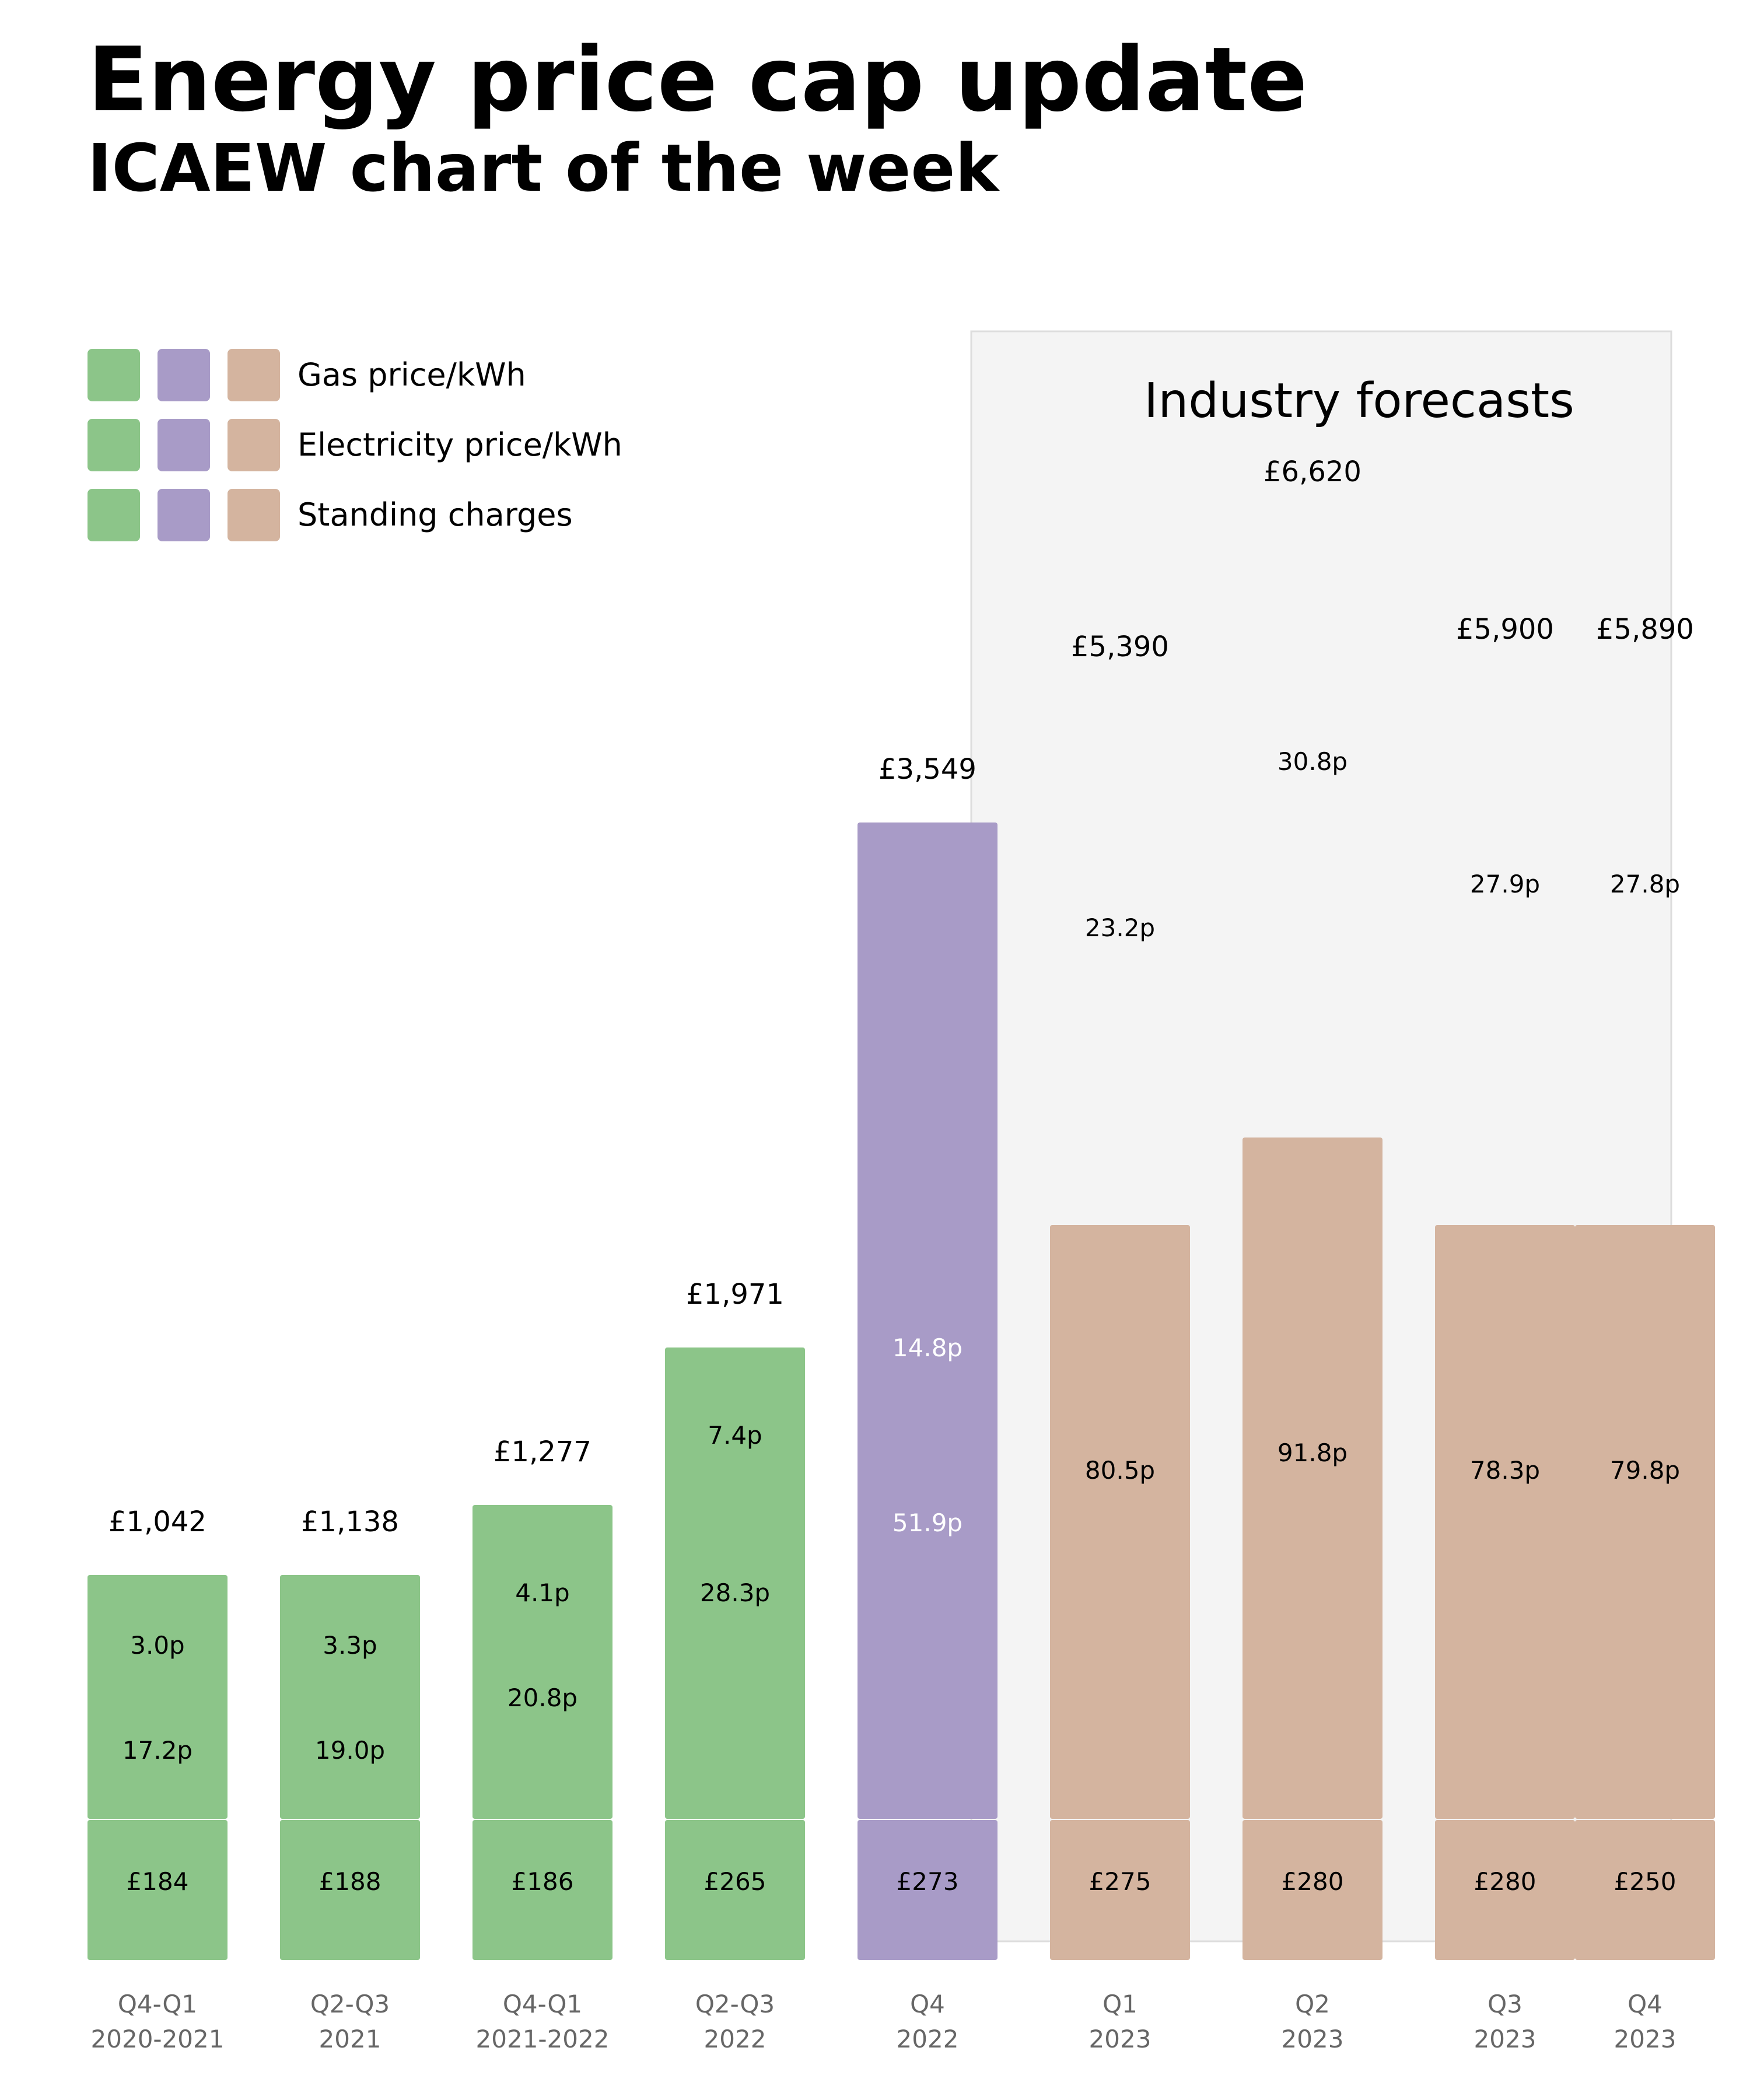 This screenshot has width=1750, height=2100. I want to click on bar-gas-price-label: 30.8p, so click(1313, 761).